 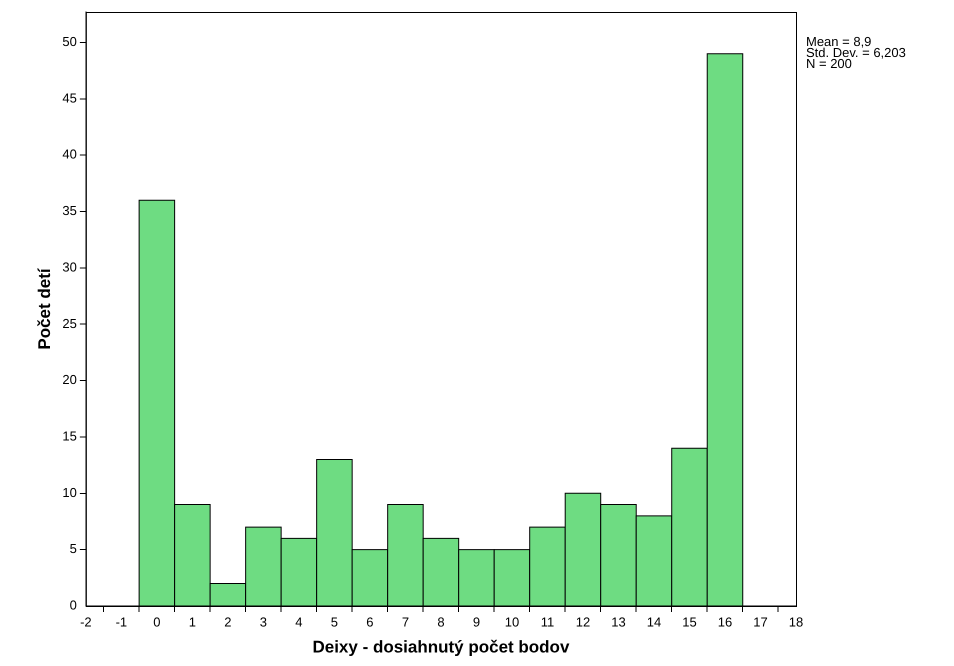 What do you see at coordinates (228, 622) in the screenshot?
I see `x-tick-label: 2` at bounding box center [228, 622].